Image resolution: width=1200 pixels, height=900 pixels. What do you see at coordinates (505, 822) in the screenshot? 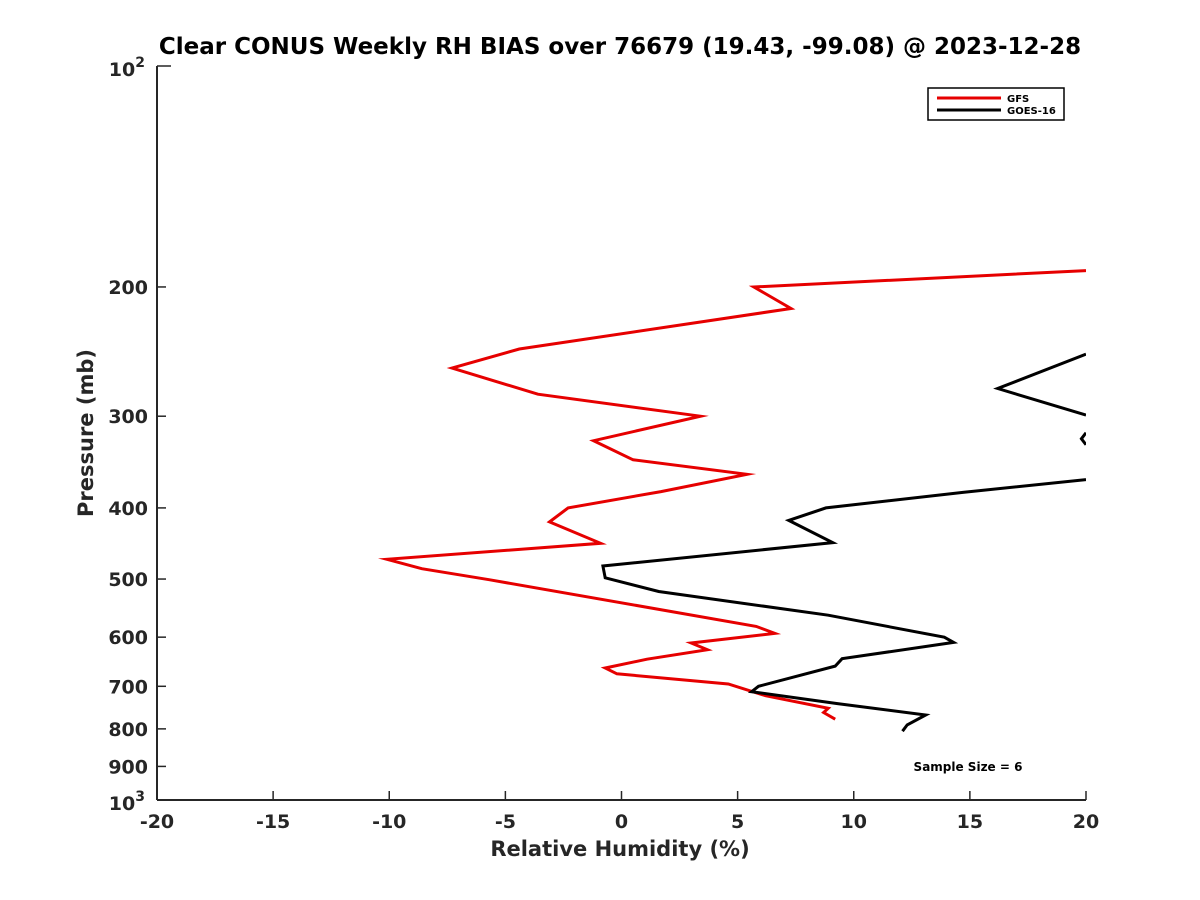
I see `x-tick-label: -5` at bounding box center [505, 822].